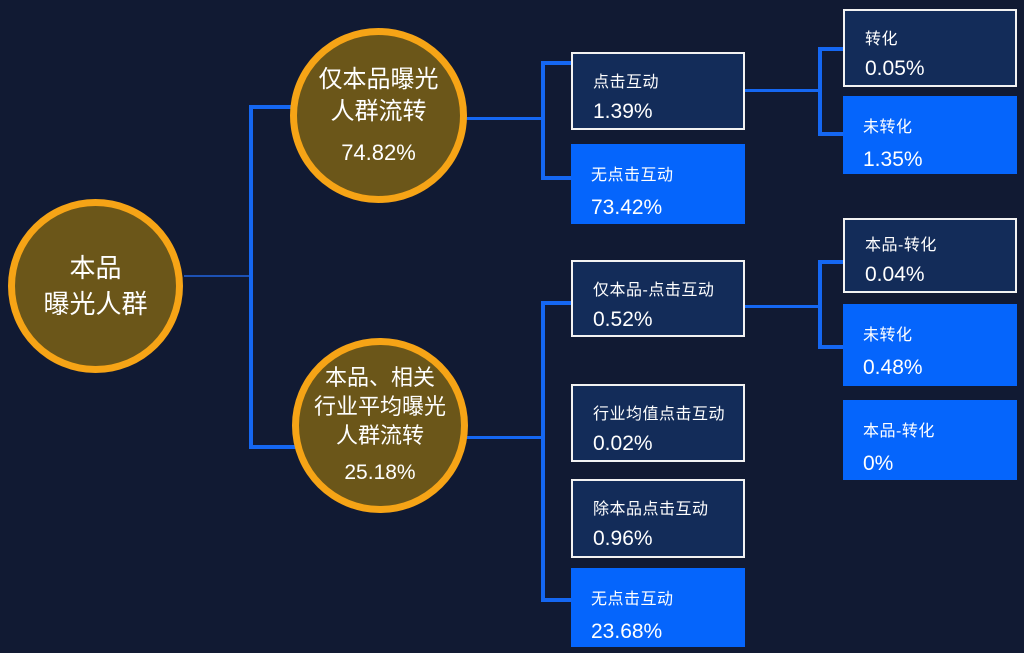 This screenshot has width=1024, height=653. What do you see at coordinates (378, 79) in the screenshot?
I see `node-label: 仅本品曝光` at bounding box center [378, 79].